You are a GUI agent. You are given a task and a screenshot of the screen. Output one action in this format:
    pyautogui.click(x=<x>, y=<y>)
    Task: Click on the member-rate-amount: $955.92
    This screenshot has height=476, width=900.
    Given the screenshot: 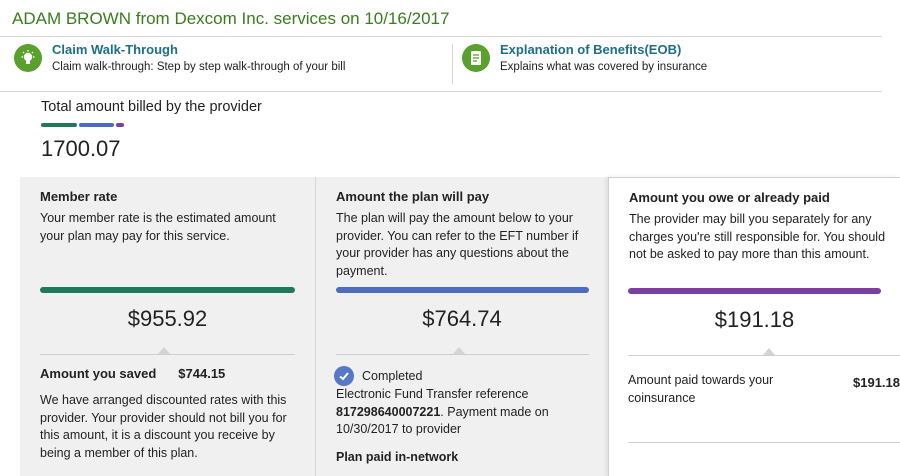 What is the action you would take?
    pyautogui.click(x=167, y=318)
    